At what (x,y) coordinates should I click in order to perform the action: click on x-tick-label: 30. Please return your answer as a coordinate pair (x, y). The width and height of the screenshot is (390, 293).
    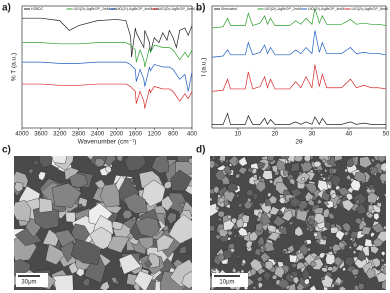
    Looking at the image, I should click on (312, 135).